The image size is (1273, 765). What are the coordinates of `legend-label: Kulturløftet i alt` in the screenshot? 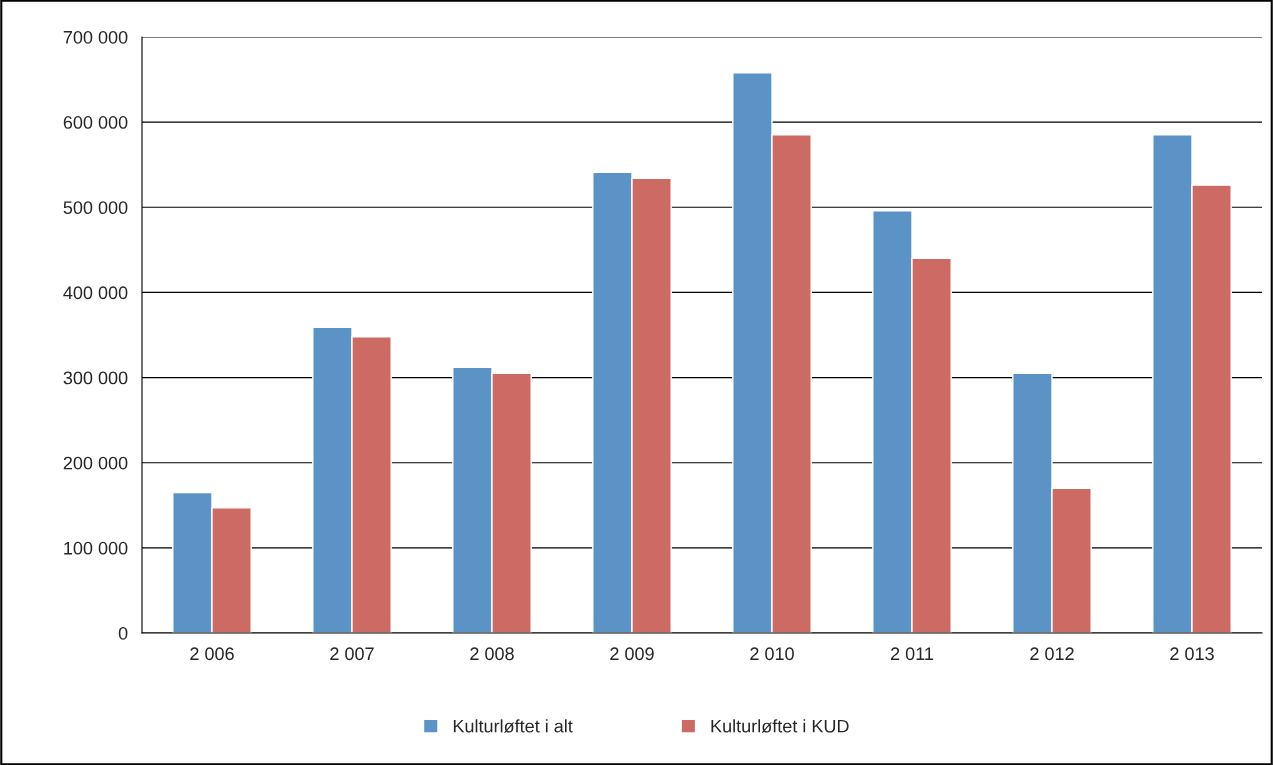 It's located at (513, 726).